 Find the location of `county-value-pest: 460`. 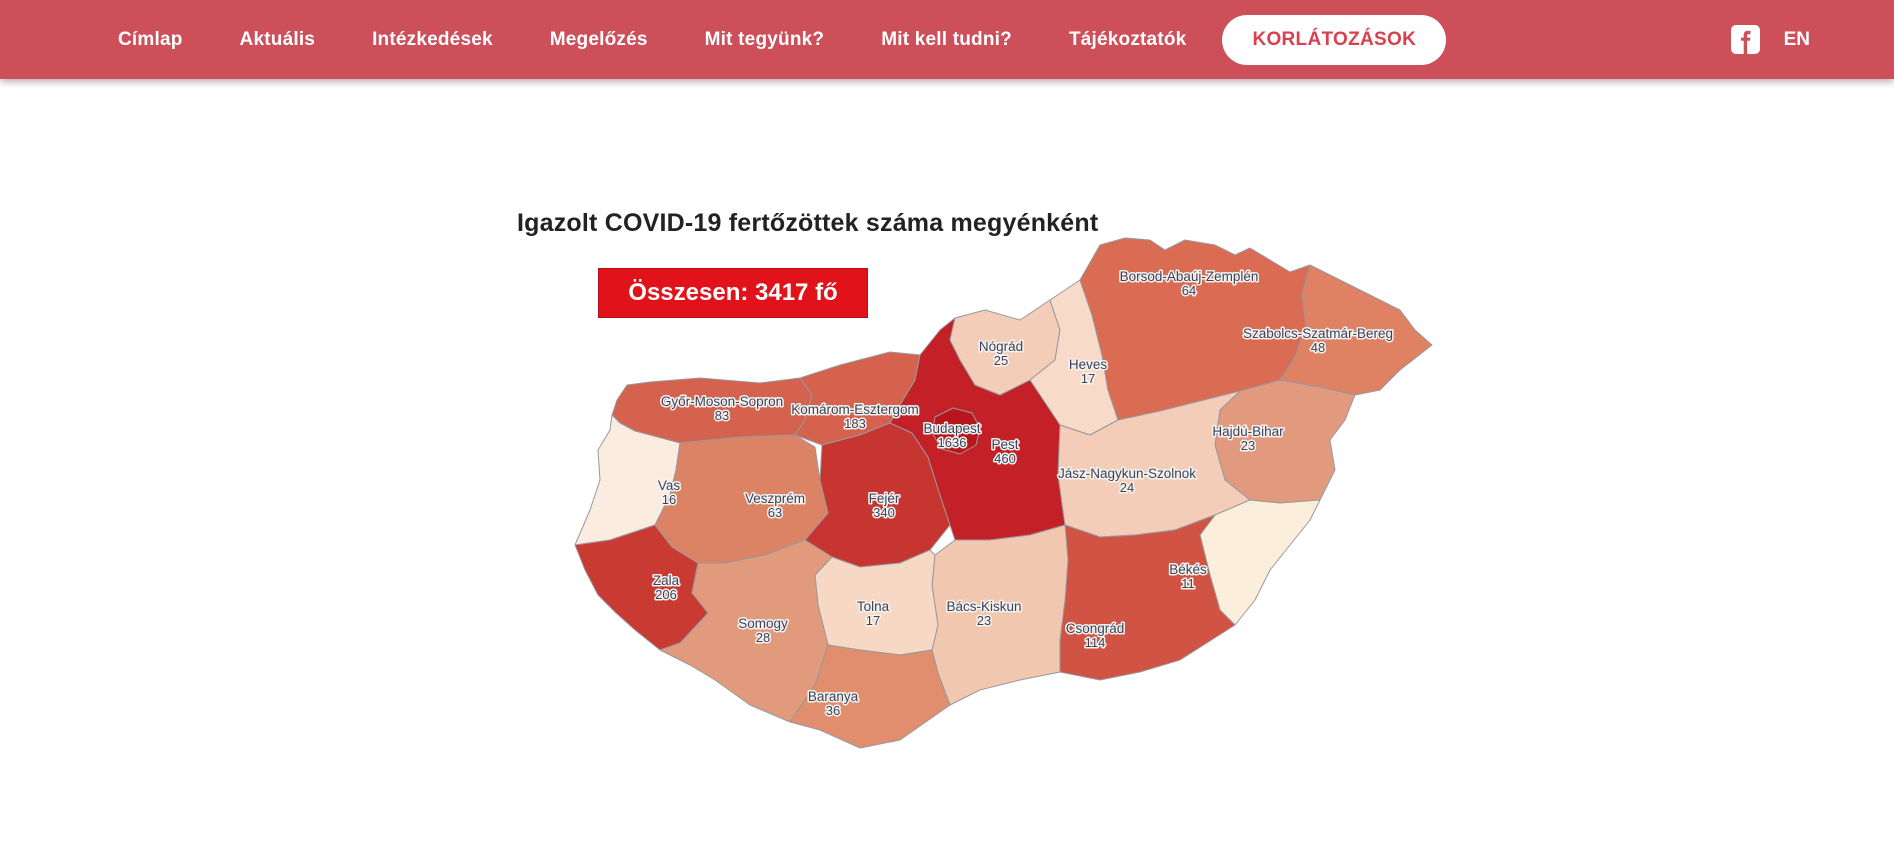

county-value-pest: 460 is located at coordinates (1005, 458).